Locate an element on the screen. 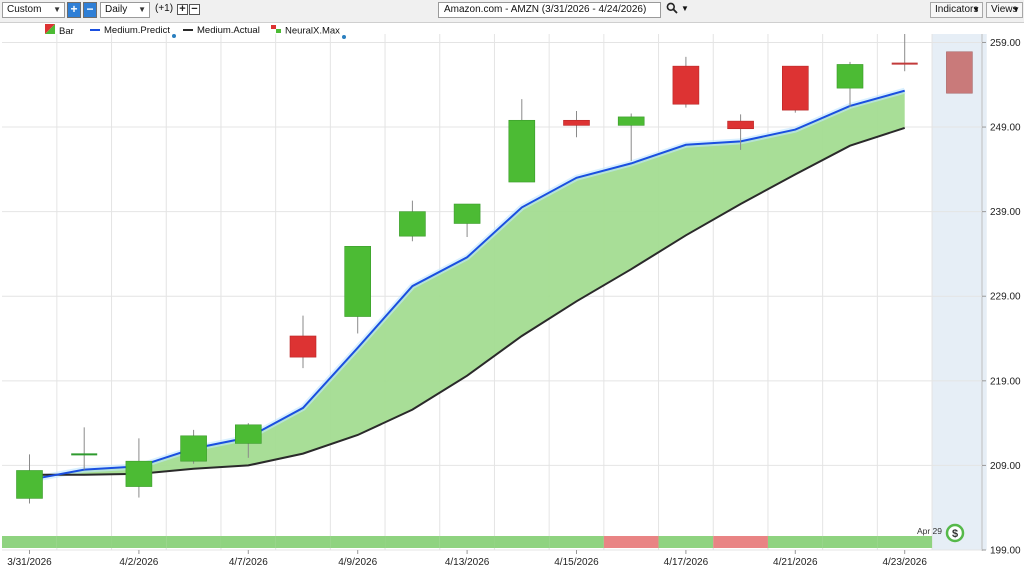  views-button: Views ▼ is located at coordinates (1004, 10).